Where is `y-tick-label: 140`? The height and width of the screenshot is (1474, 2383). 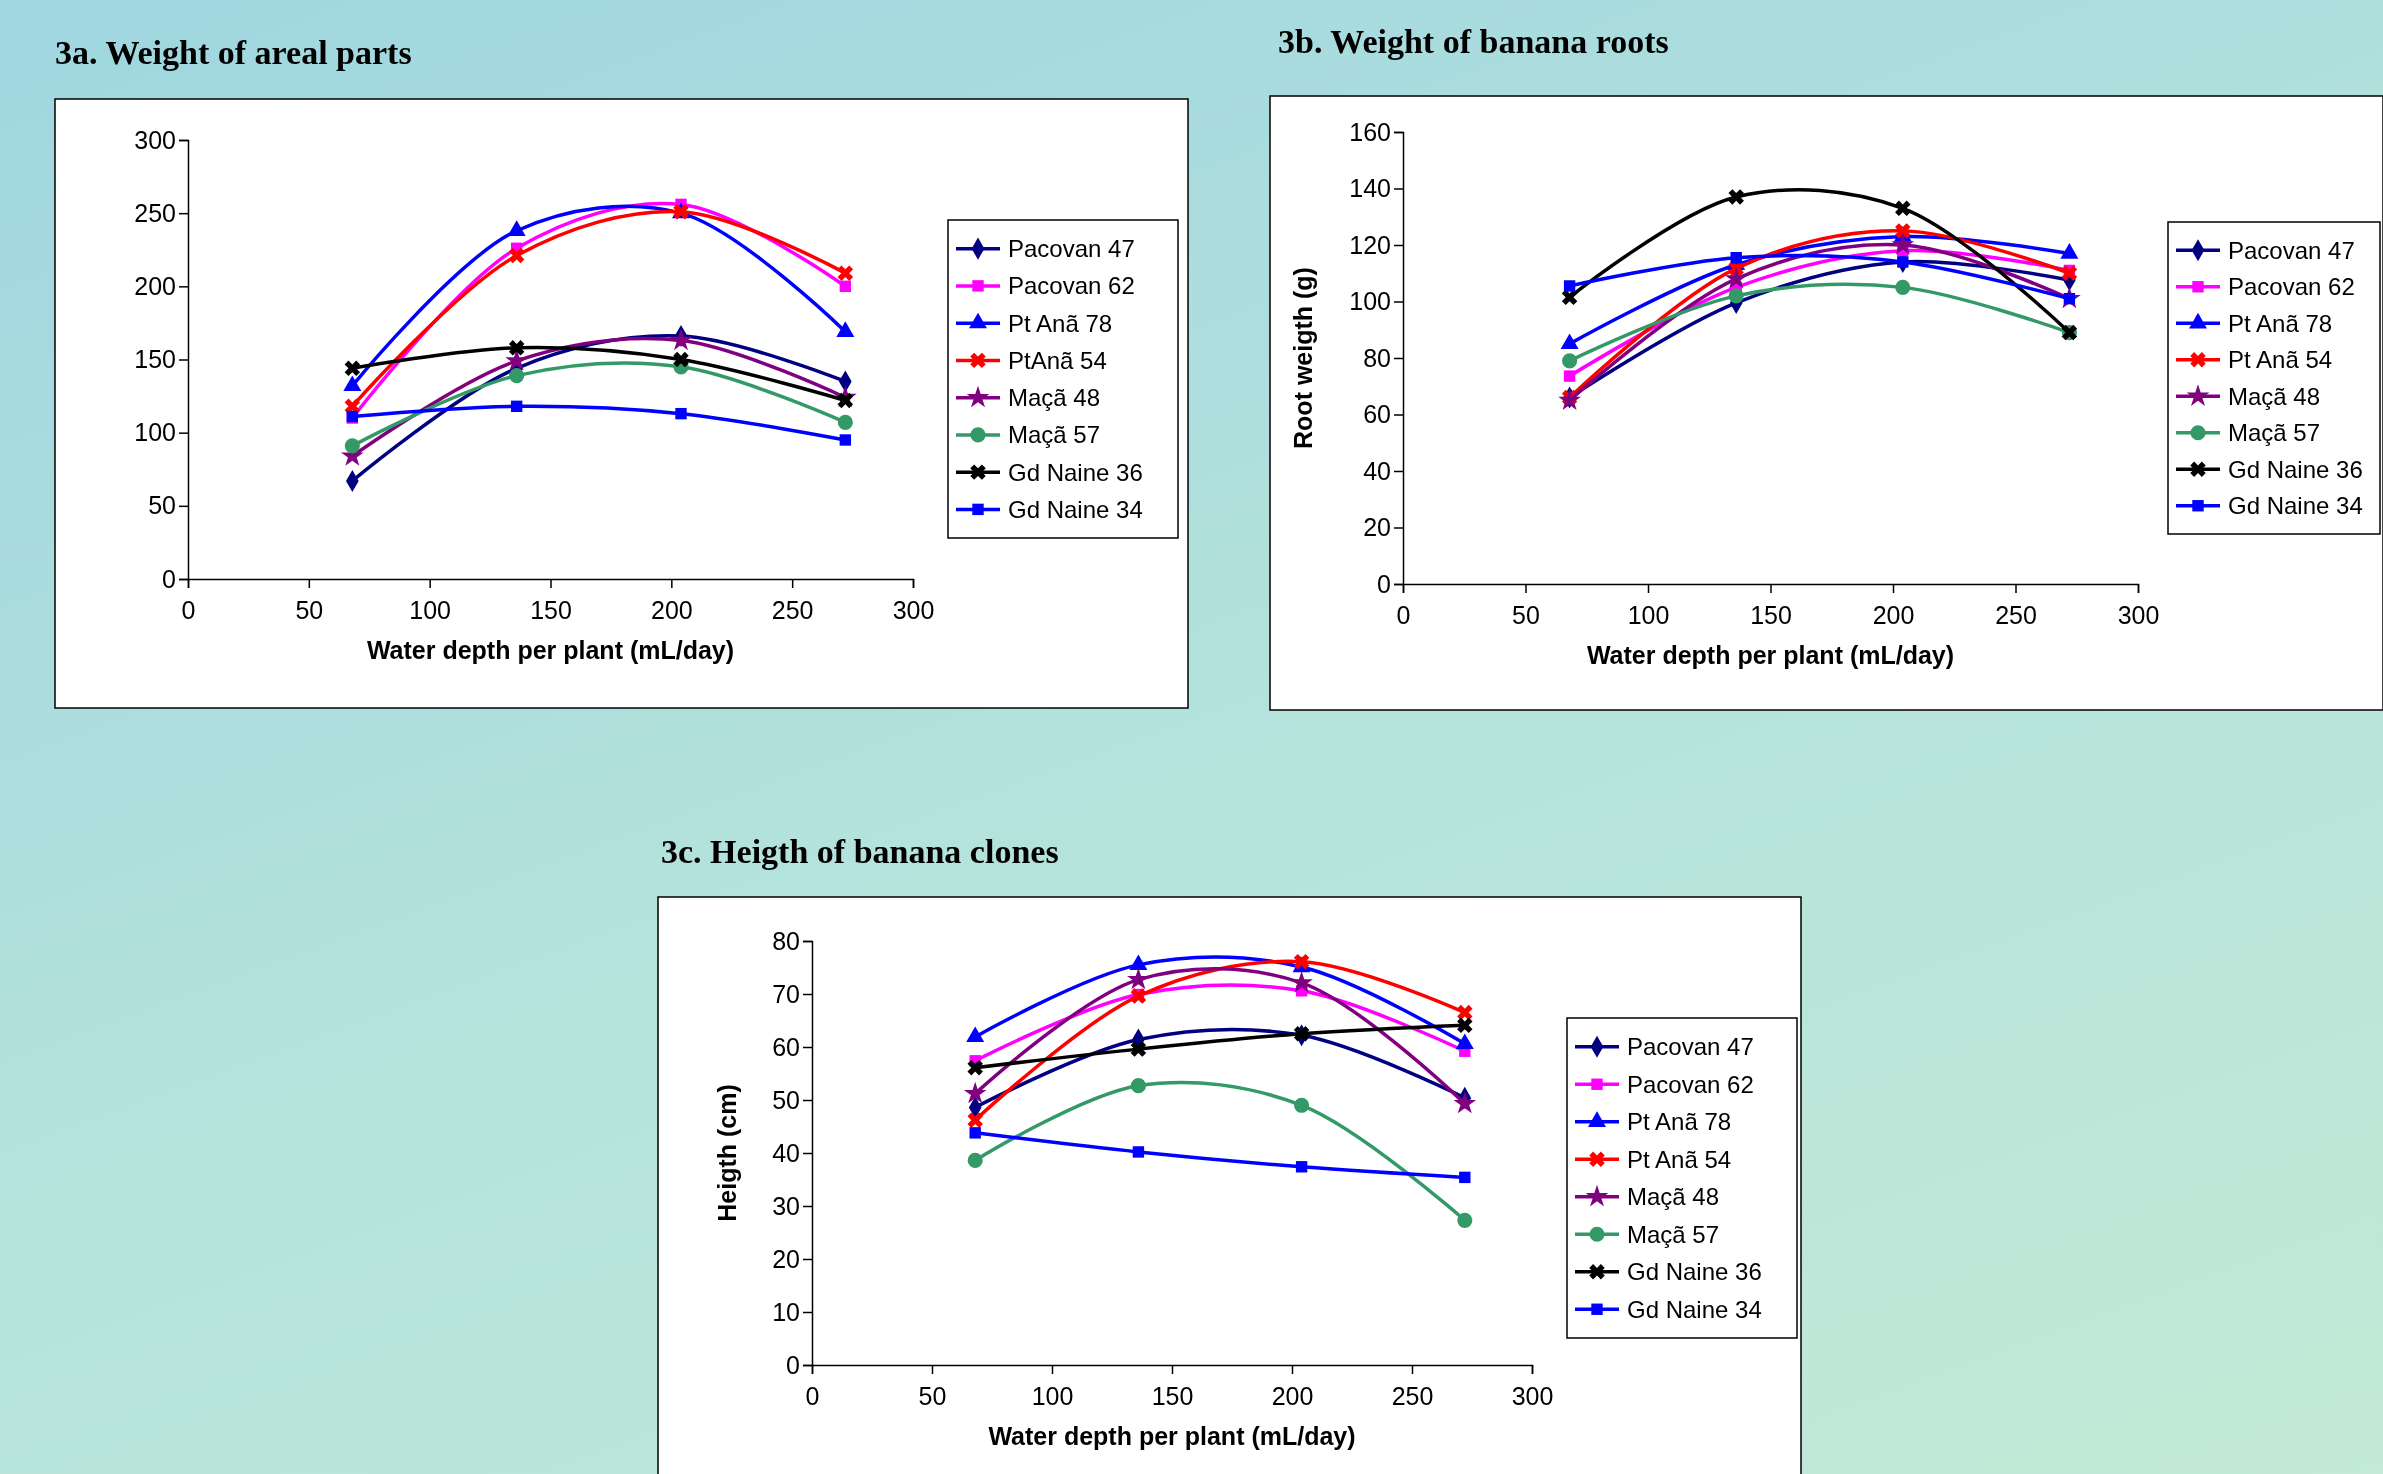
y-tick-label: 140 is located at coordinates (1370, 188).